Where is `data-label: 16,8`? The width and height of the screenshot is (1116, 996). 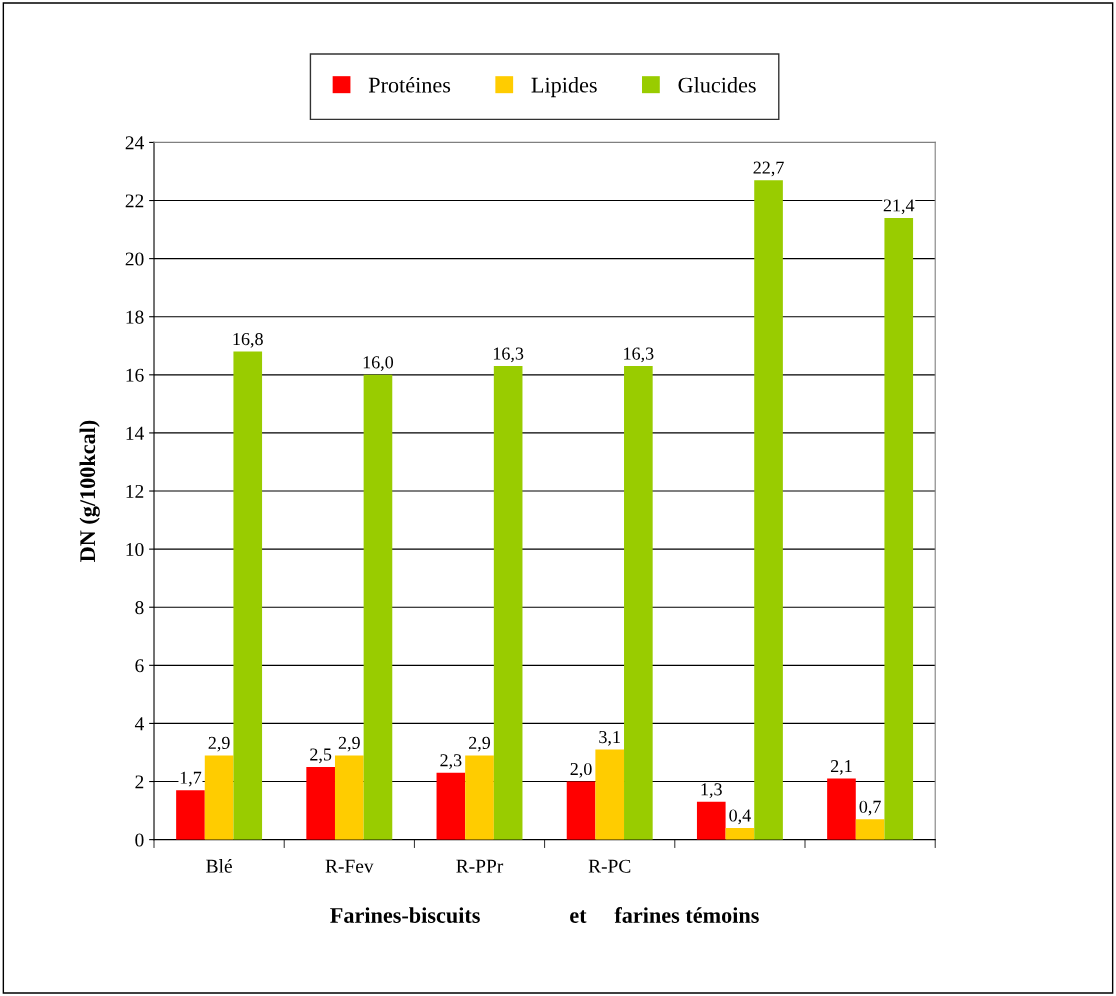 data-label: 16,8 is located at coordinates (248, 340).